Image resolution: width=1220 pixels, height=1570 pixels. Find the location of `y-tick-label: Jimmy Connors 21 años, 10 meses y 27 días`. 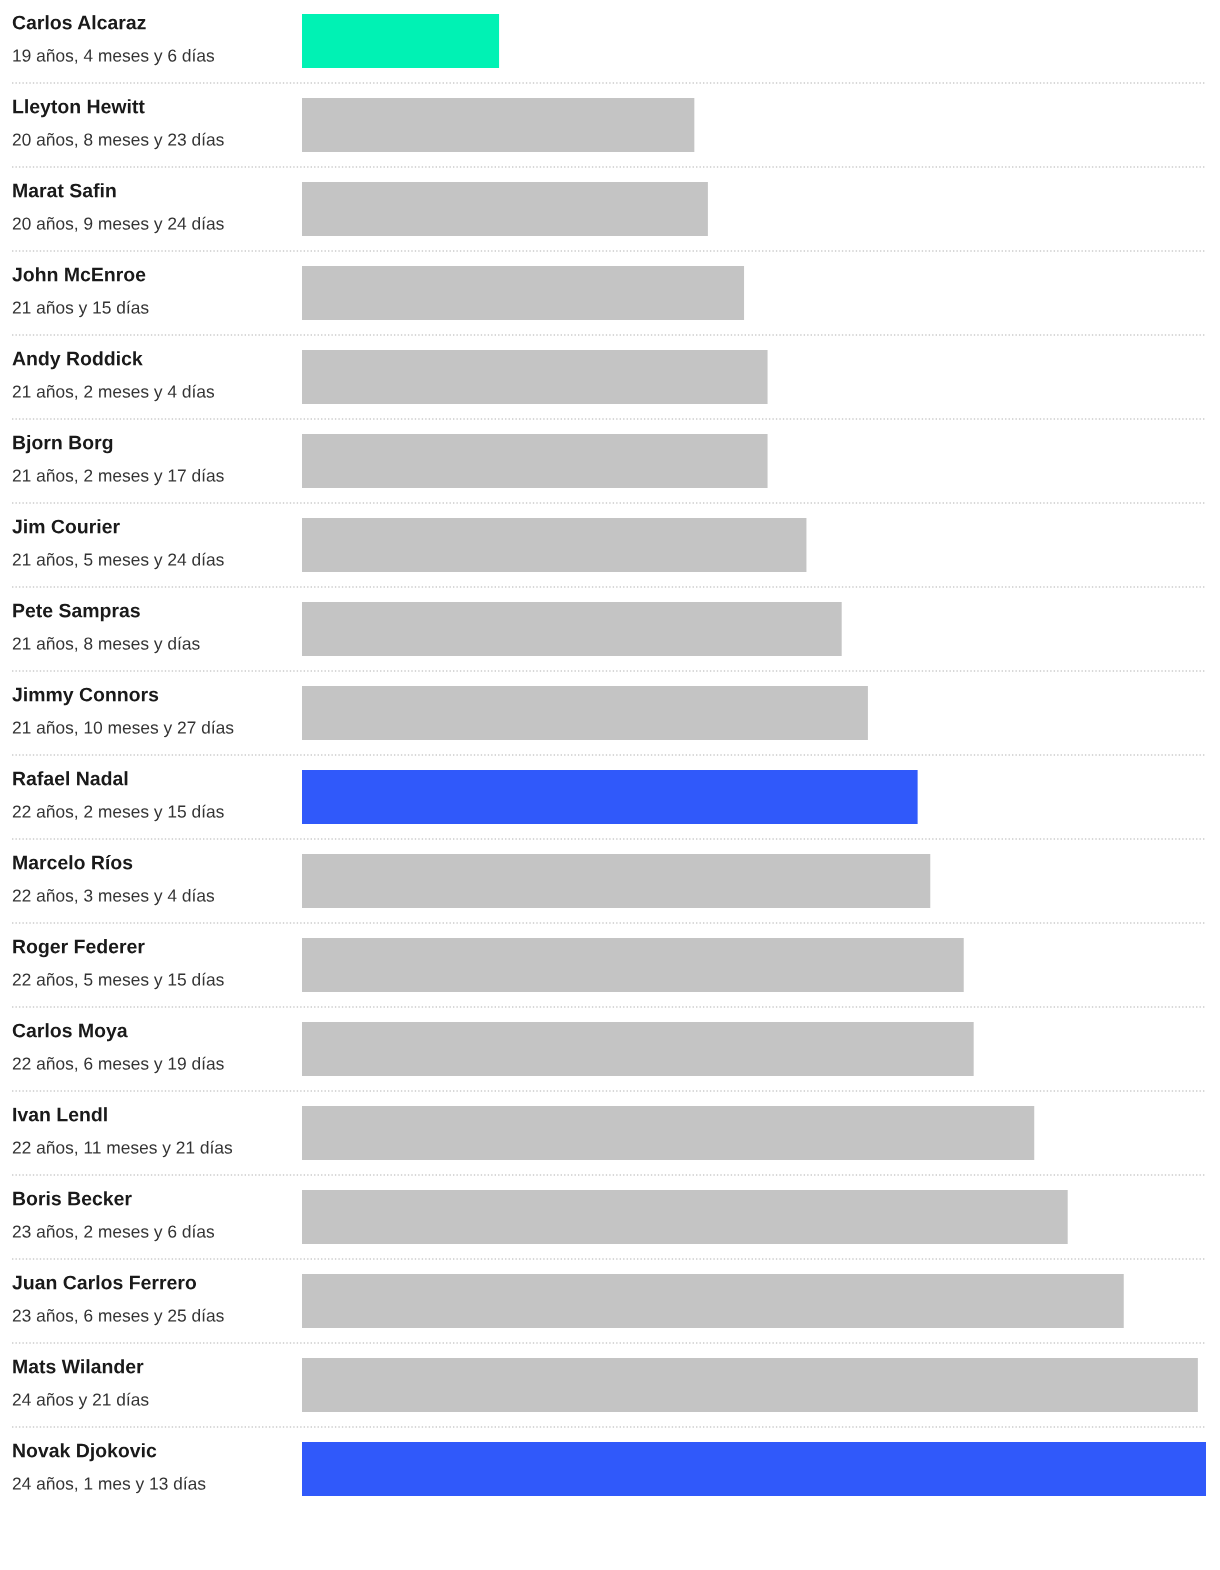

y-tick-label: Jimmy Connors 21 años, 10 meses y 27 días is located at coordinates (123, 712).